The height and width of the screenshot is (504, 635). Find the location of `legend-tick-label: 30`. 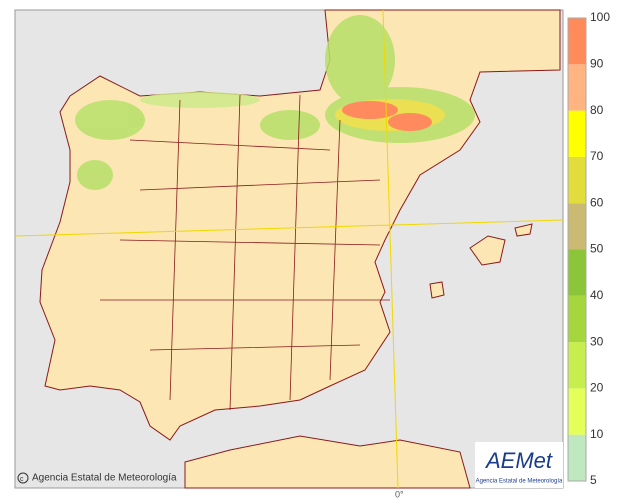

legend-tick-label: 30 is located at coordinates (597, 341).